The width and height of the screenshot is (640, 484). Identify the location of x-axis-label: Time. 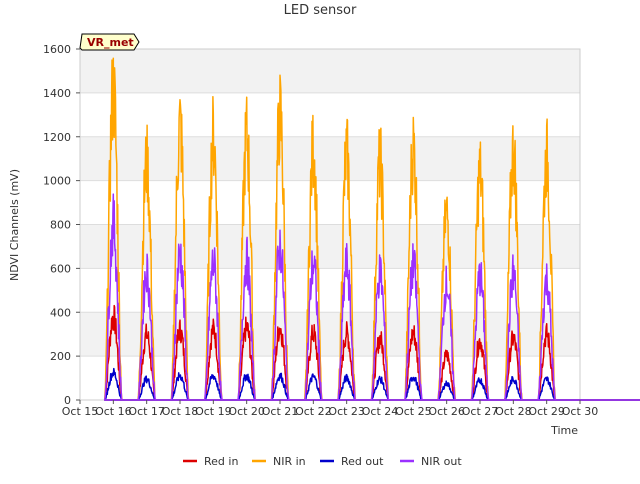
(564, 430).